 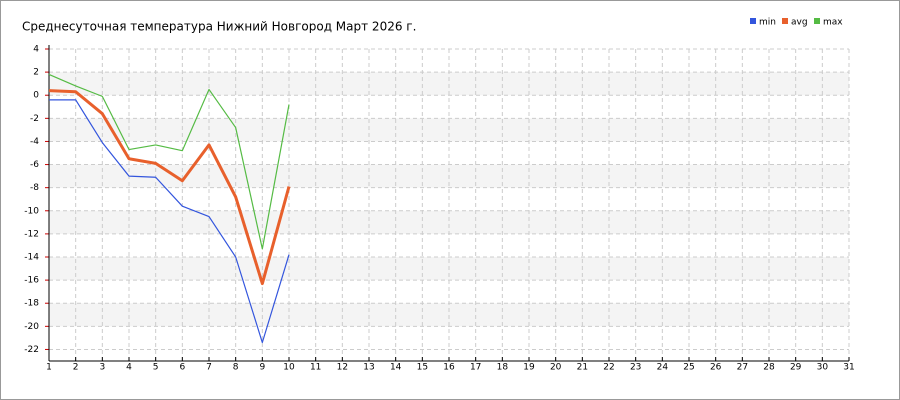 I want to click on x-tick-label: 23, so click(x=635, y=368).